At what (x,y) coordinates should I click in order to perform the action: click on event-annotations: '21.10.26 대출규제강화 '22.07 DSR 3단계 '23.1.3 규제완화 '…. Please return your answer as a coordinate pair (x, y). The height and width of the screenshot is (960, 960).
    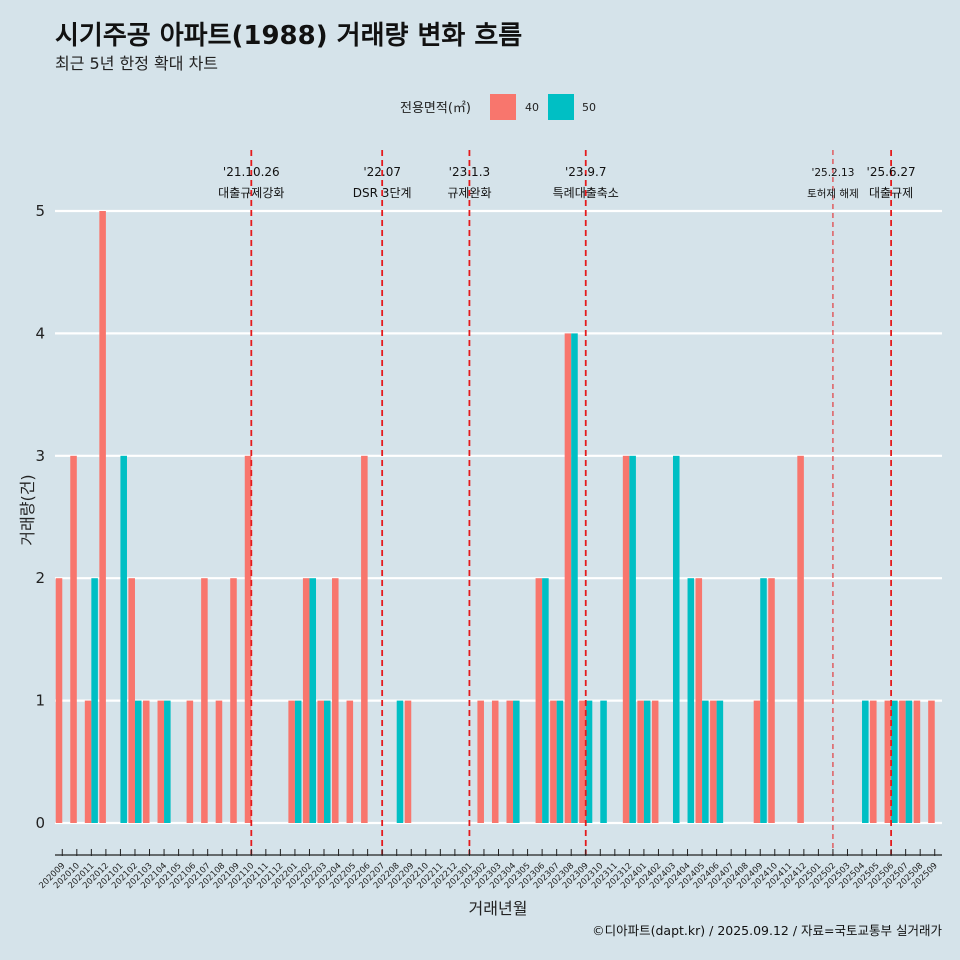
    Looking at the image, I should click on (566, 182).